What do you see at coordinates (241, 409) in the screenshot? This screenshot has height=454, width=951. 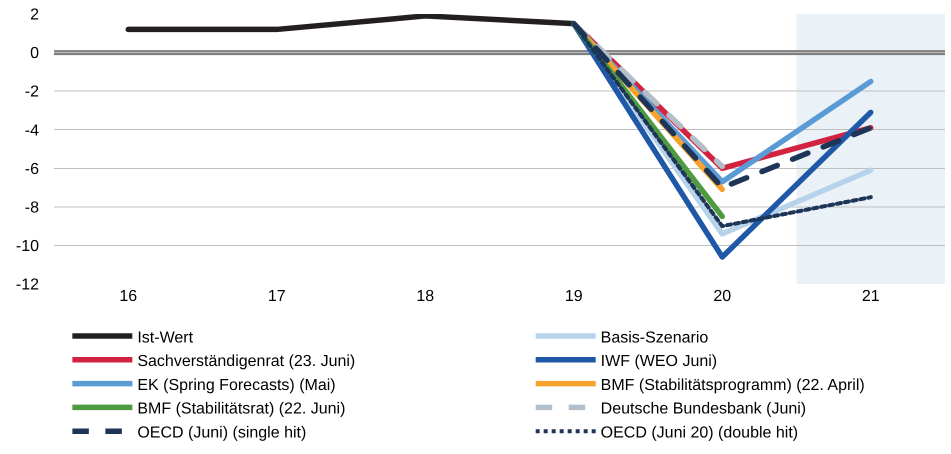 I see `legend-label: BMF (Stabilitätsrat) (22. Juni)` at bounding box center [241, 409].